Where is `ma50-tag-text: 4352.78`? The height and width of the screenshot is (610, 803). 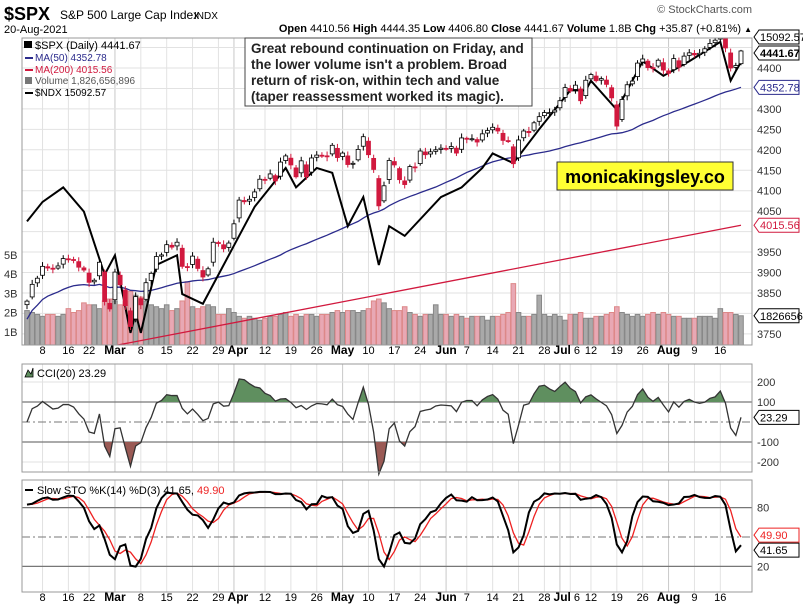 ma50-tag-text: 4352.78 is located at coordinates (780, 88).